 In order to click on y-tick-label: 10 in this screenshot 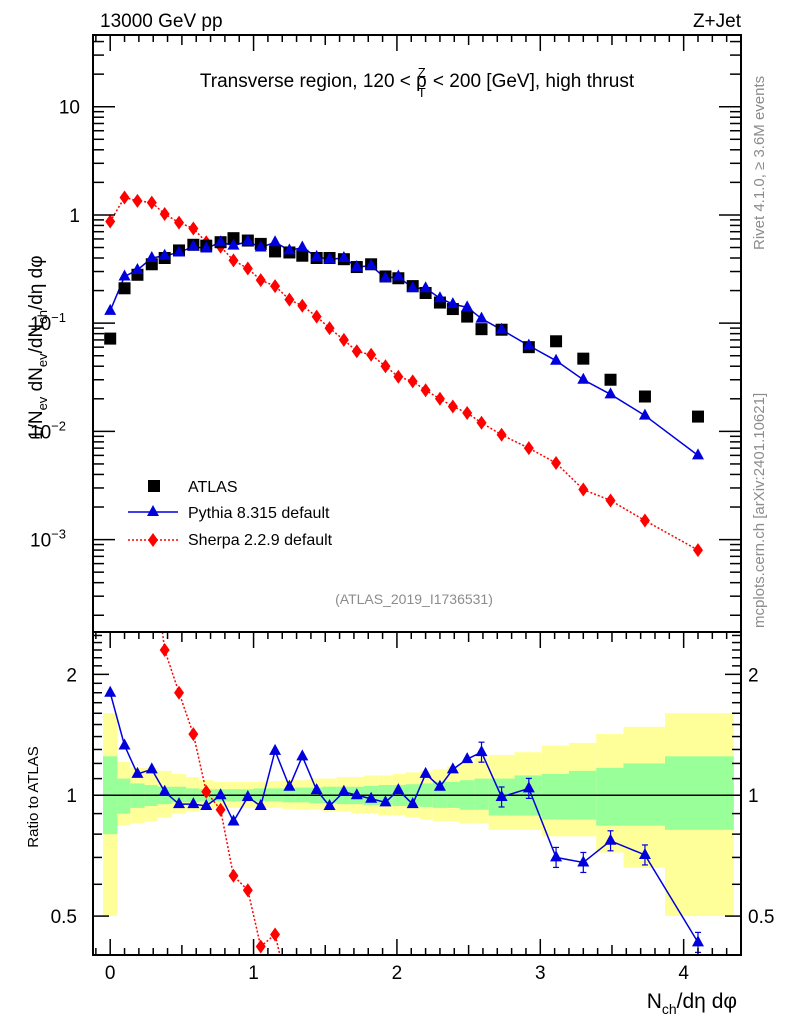, I will do `click(69, 108)`.